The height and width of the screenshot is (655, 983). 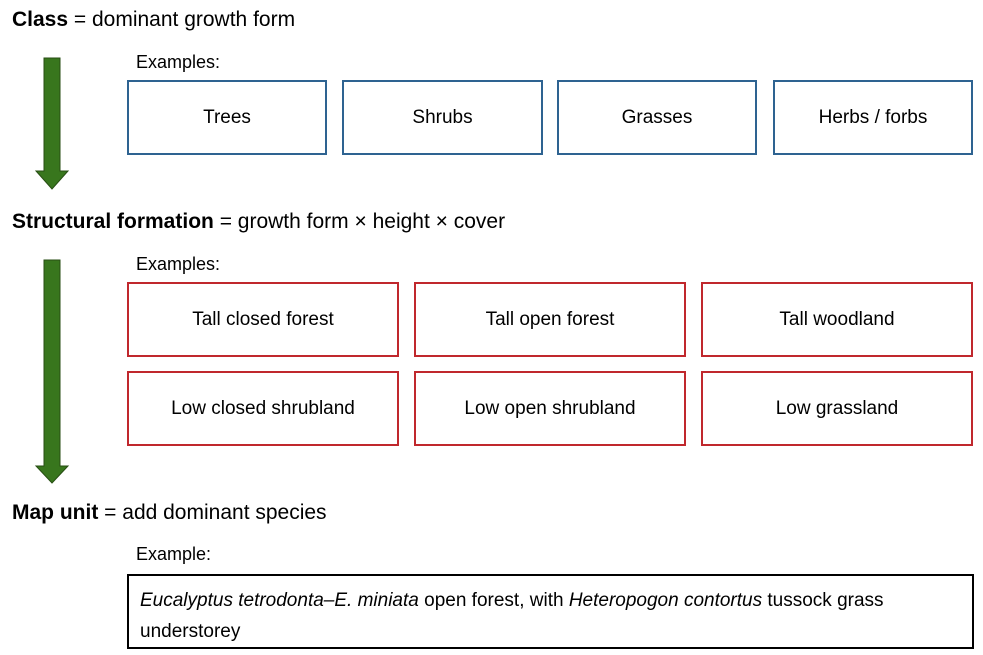 What do you see at coordinates (873, 117) in the screenshot?
I see `class-box-herbs-forbs: Herbs / forbs` at bounding box center [873, 117].